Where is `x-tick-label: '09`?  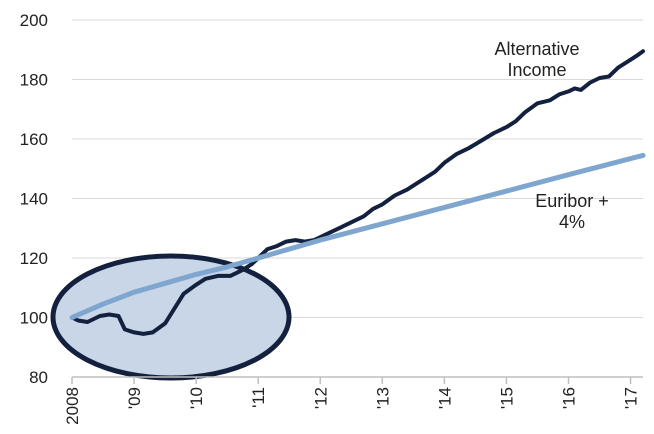
x-tick-label: '09 is located at coordinates (134, 398).